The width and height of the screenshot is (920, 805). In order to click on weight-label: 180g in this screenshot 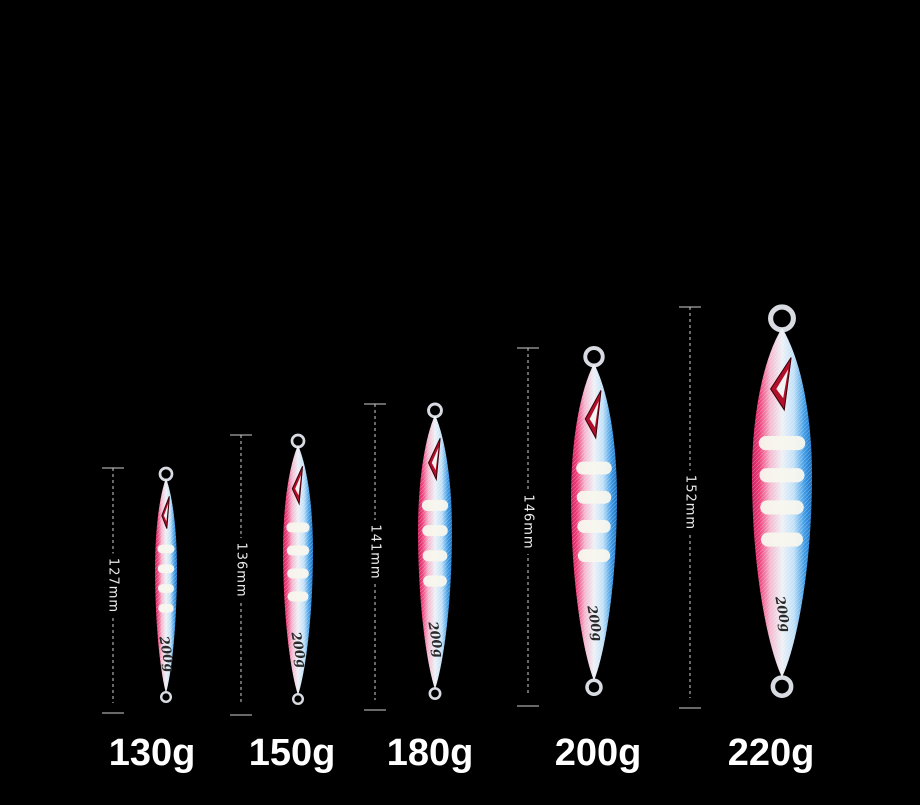, I will do `click(430, 753)`.